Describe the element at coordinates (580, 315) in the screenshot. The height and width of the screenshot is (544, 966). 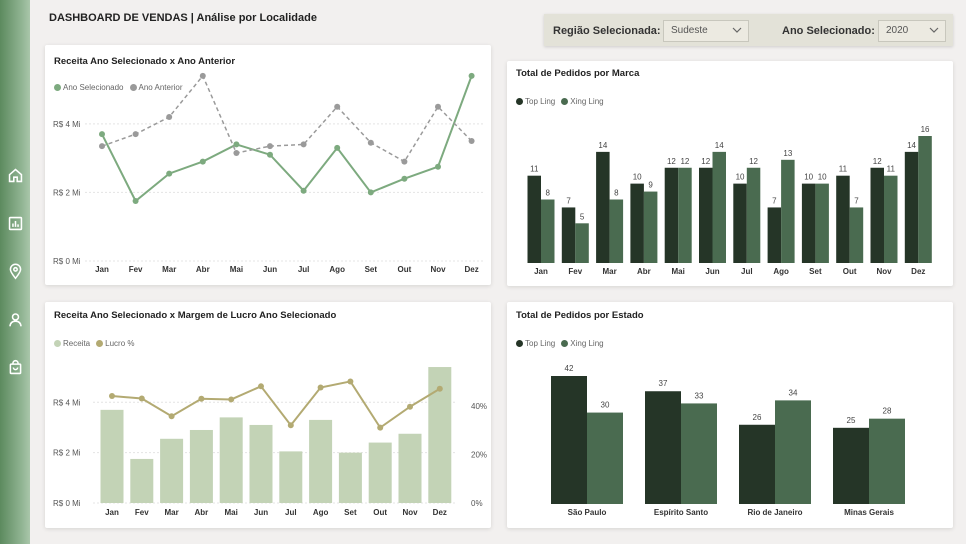
I see `chart-title: Total de Pedidos por Estado` at that location.